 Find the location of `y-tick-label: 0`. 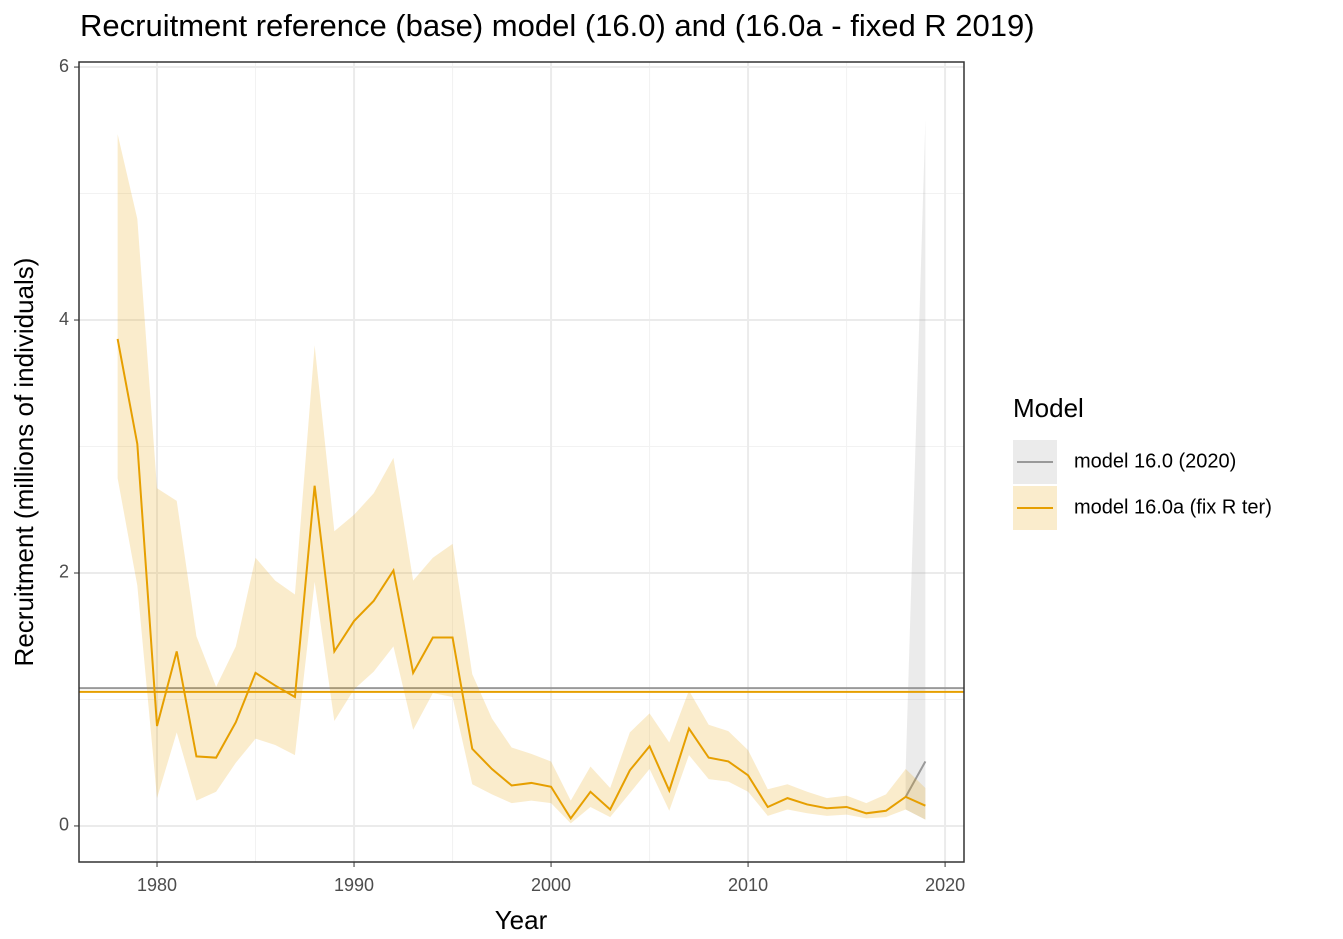

y-tick-label: 0 is located at coordinates (64, 825).